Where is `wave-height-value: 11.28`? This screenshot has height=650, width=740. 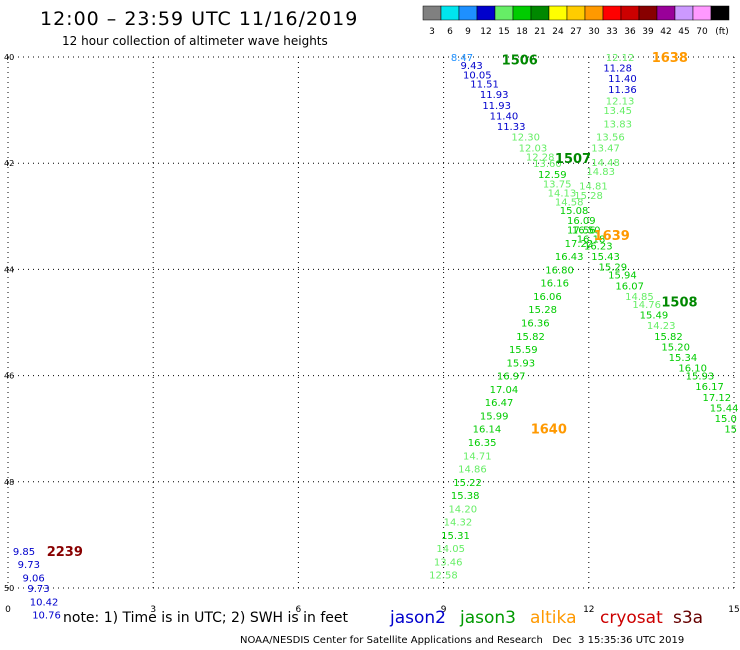 wave-height-value: 11.28 is located at coordinates (617, 69).